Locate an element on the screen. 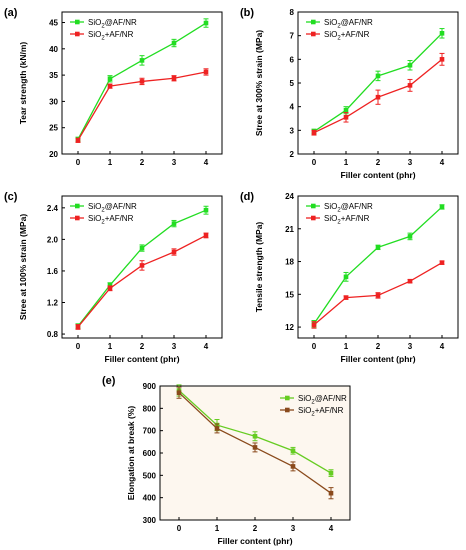 The width and height of the screenshot is (466, 550). y-tick-label: 2.0 is located at coordinates (53, 239).